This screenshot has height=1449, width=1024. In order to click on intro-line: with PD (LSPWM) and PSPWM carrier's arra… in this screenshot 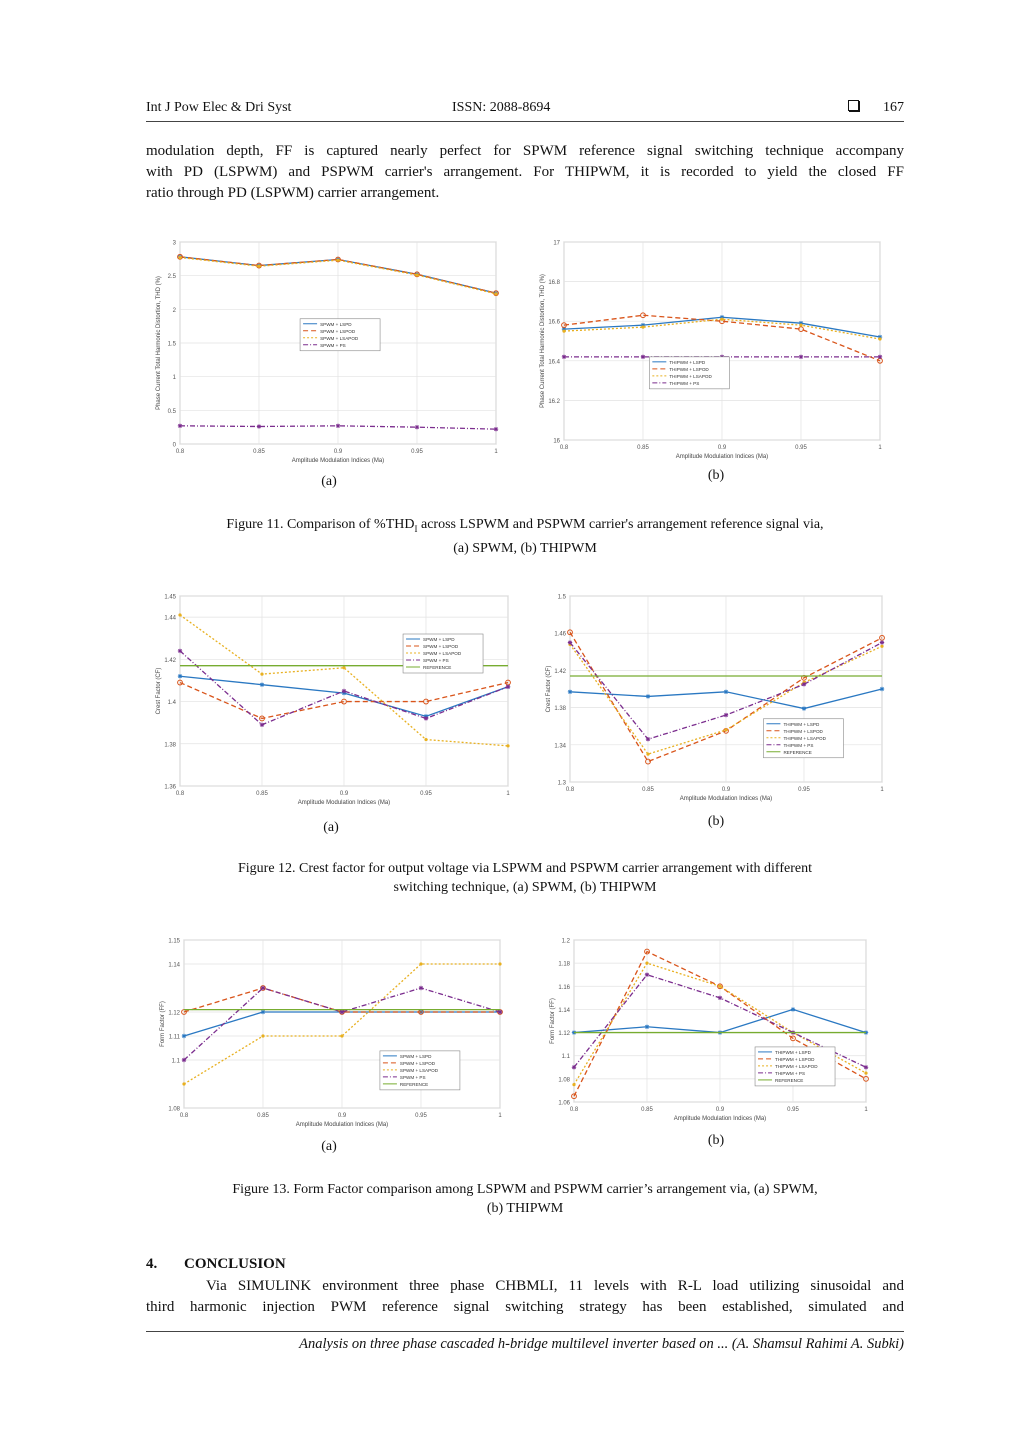, I will do `click(525, 172)`.